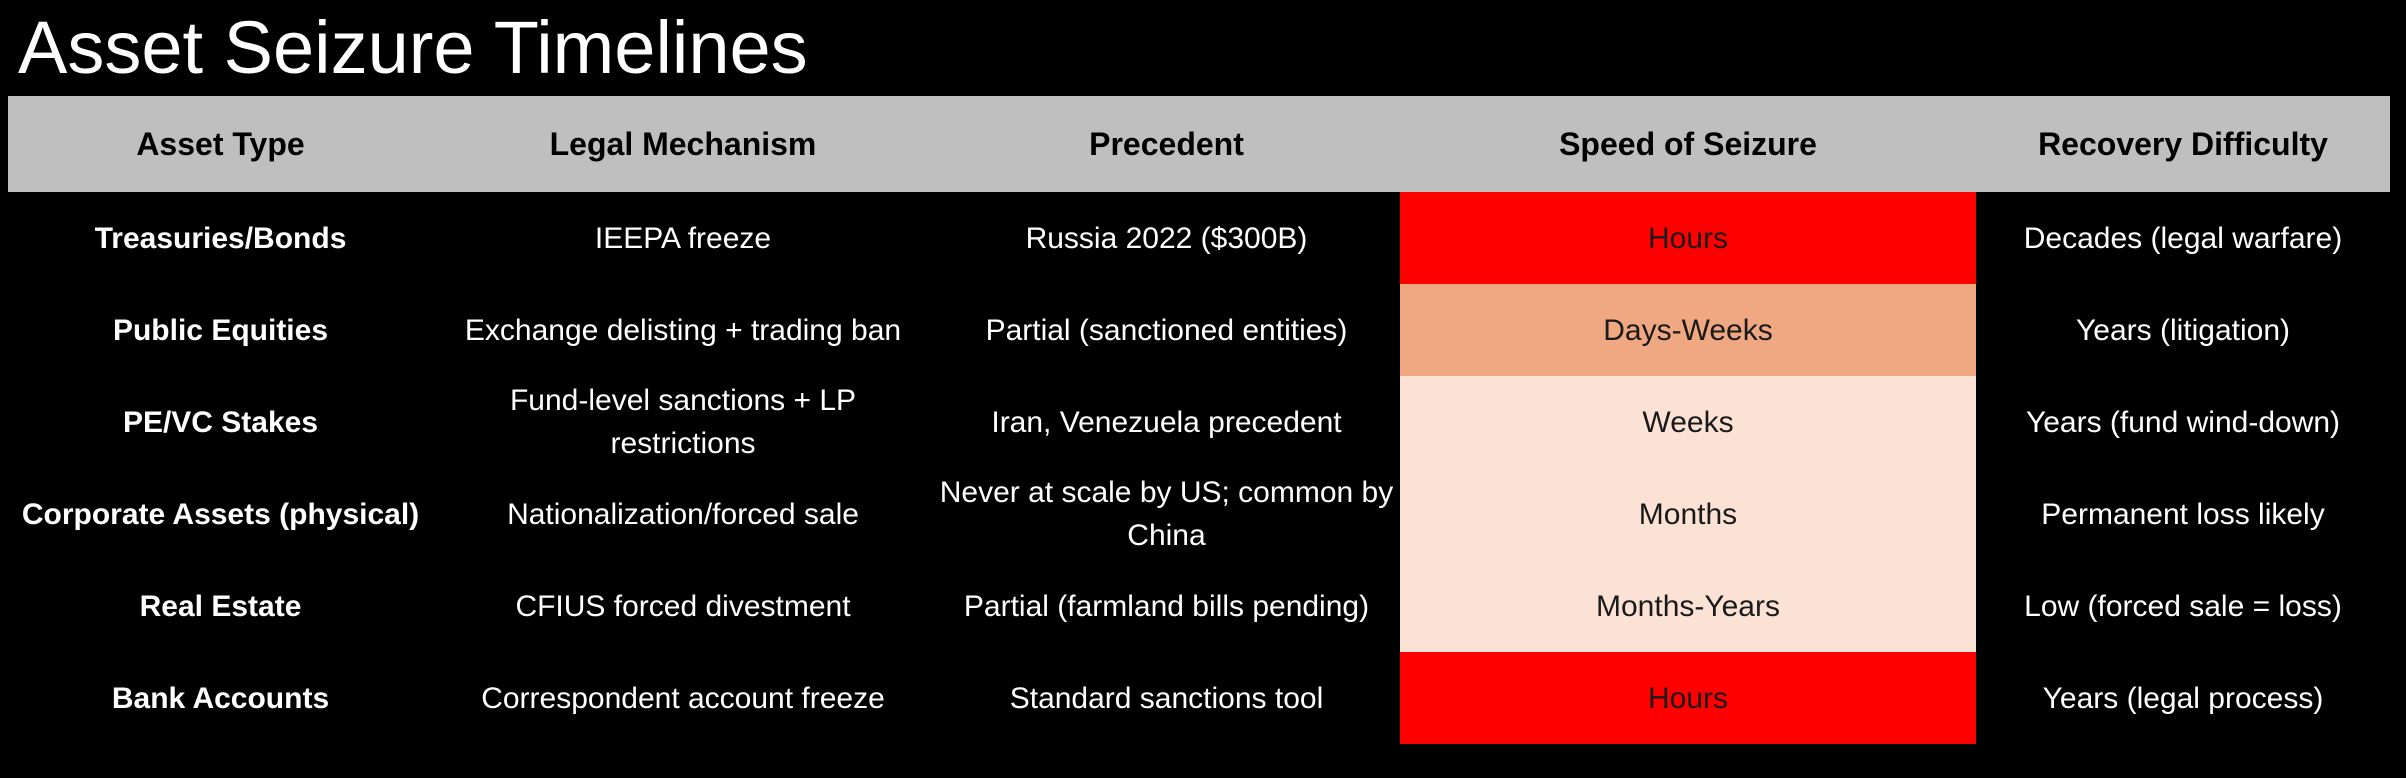 Image resolution: width=2406 pixels, height=778 pixels. Describe the element at coordinates (683, 422) in the screenshot. I see `legal-mechanism-cell: Fund-level sanctions + LP restrictions` at that location.